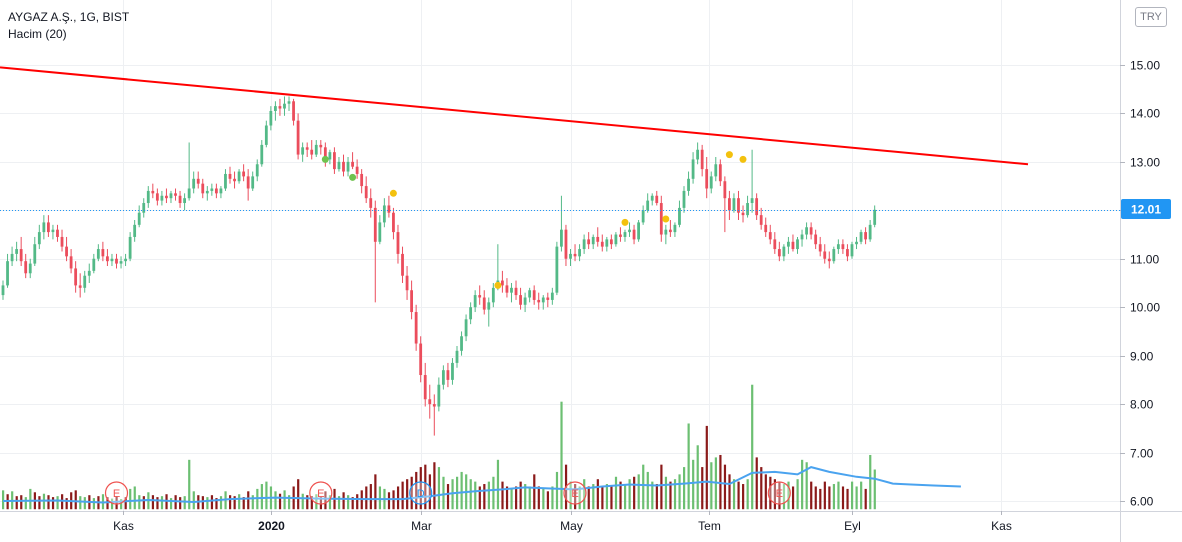  What do you see at coordinates (1151, 17) in the screenshot?
I see `currency-button: TRY` at bounding box center [1151, 17].